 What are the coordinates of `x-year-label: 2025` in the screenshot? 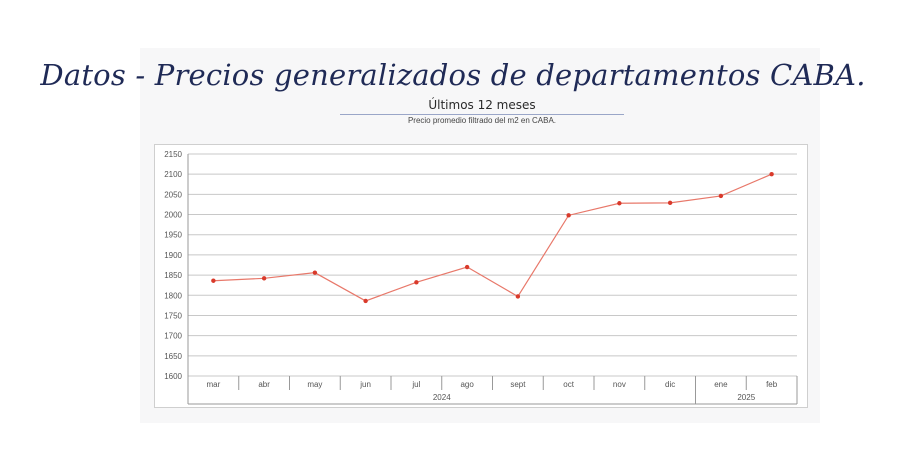 It's located at (746, 397).